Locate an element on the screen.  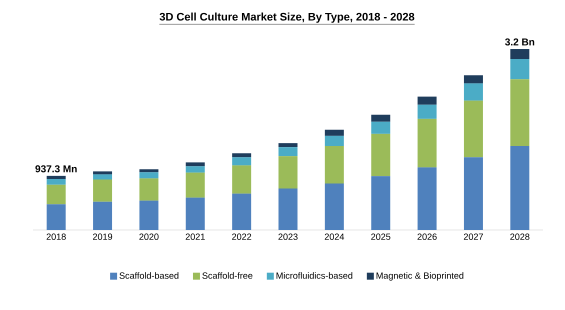
x-tick-label: 2026 is located at coordinates (427, 237).